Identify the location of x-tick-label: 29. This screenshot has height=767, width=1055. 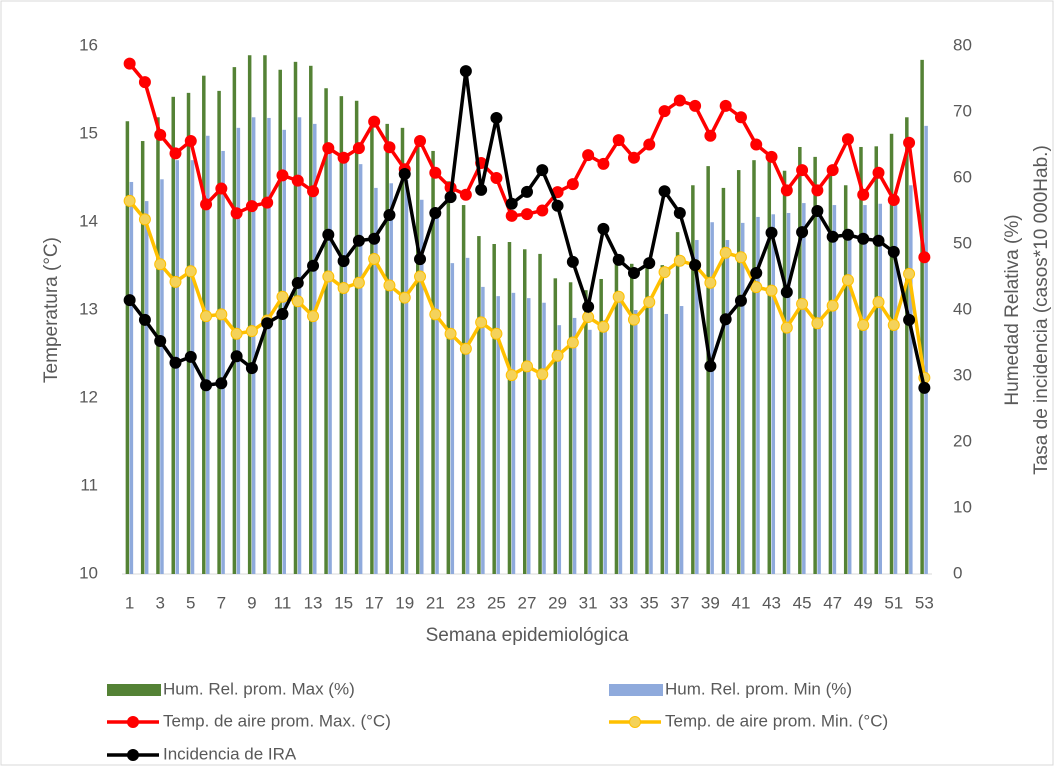
(557, 602).